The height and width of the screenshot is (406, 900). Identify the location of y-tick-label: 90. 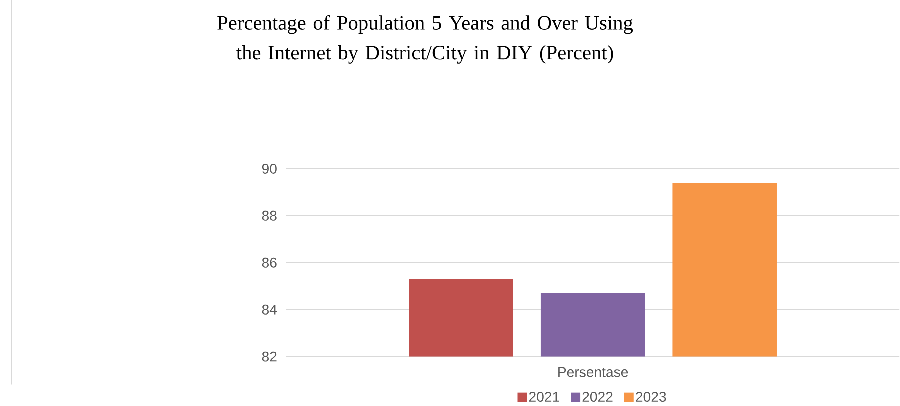
(269, 169).